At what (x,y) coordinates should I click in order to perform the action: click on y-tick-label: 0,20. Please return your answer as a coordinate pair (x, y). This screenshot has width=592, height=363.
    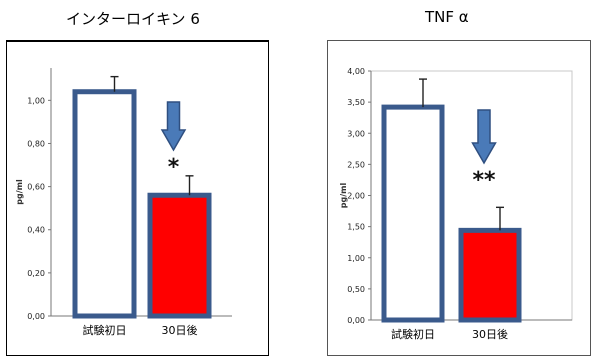
    Looking at the image, I should click on (36, 273).